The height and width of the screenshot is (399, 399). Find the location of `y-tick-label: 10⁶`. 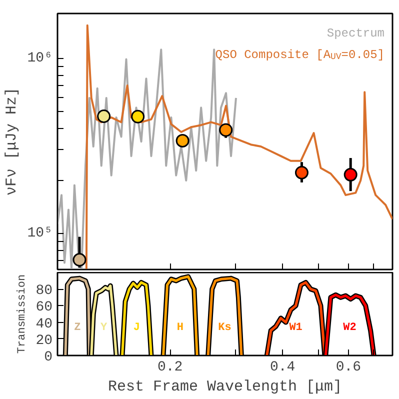

y-tick-label: 10⁶ is located at coordinates (40, 58).